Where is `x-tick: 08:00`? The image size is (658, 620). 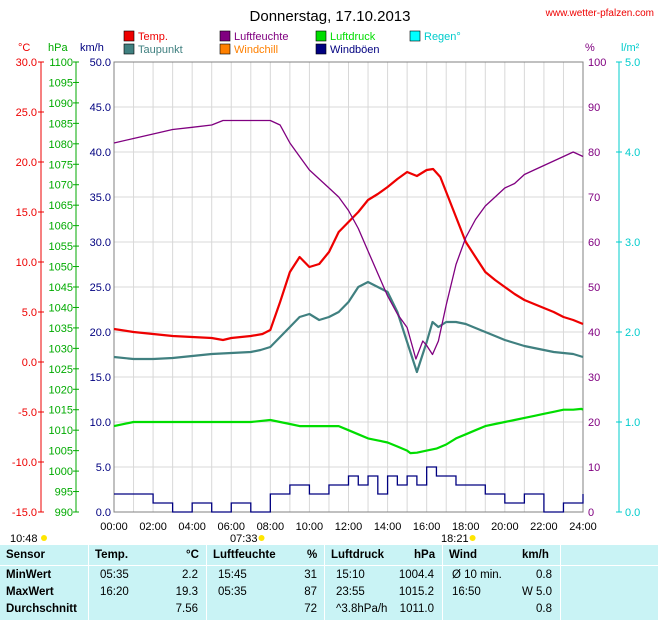 x-tick: 08:00 is located at coordinates (271, 527).